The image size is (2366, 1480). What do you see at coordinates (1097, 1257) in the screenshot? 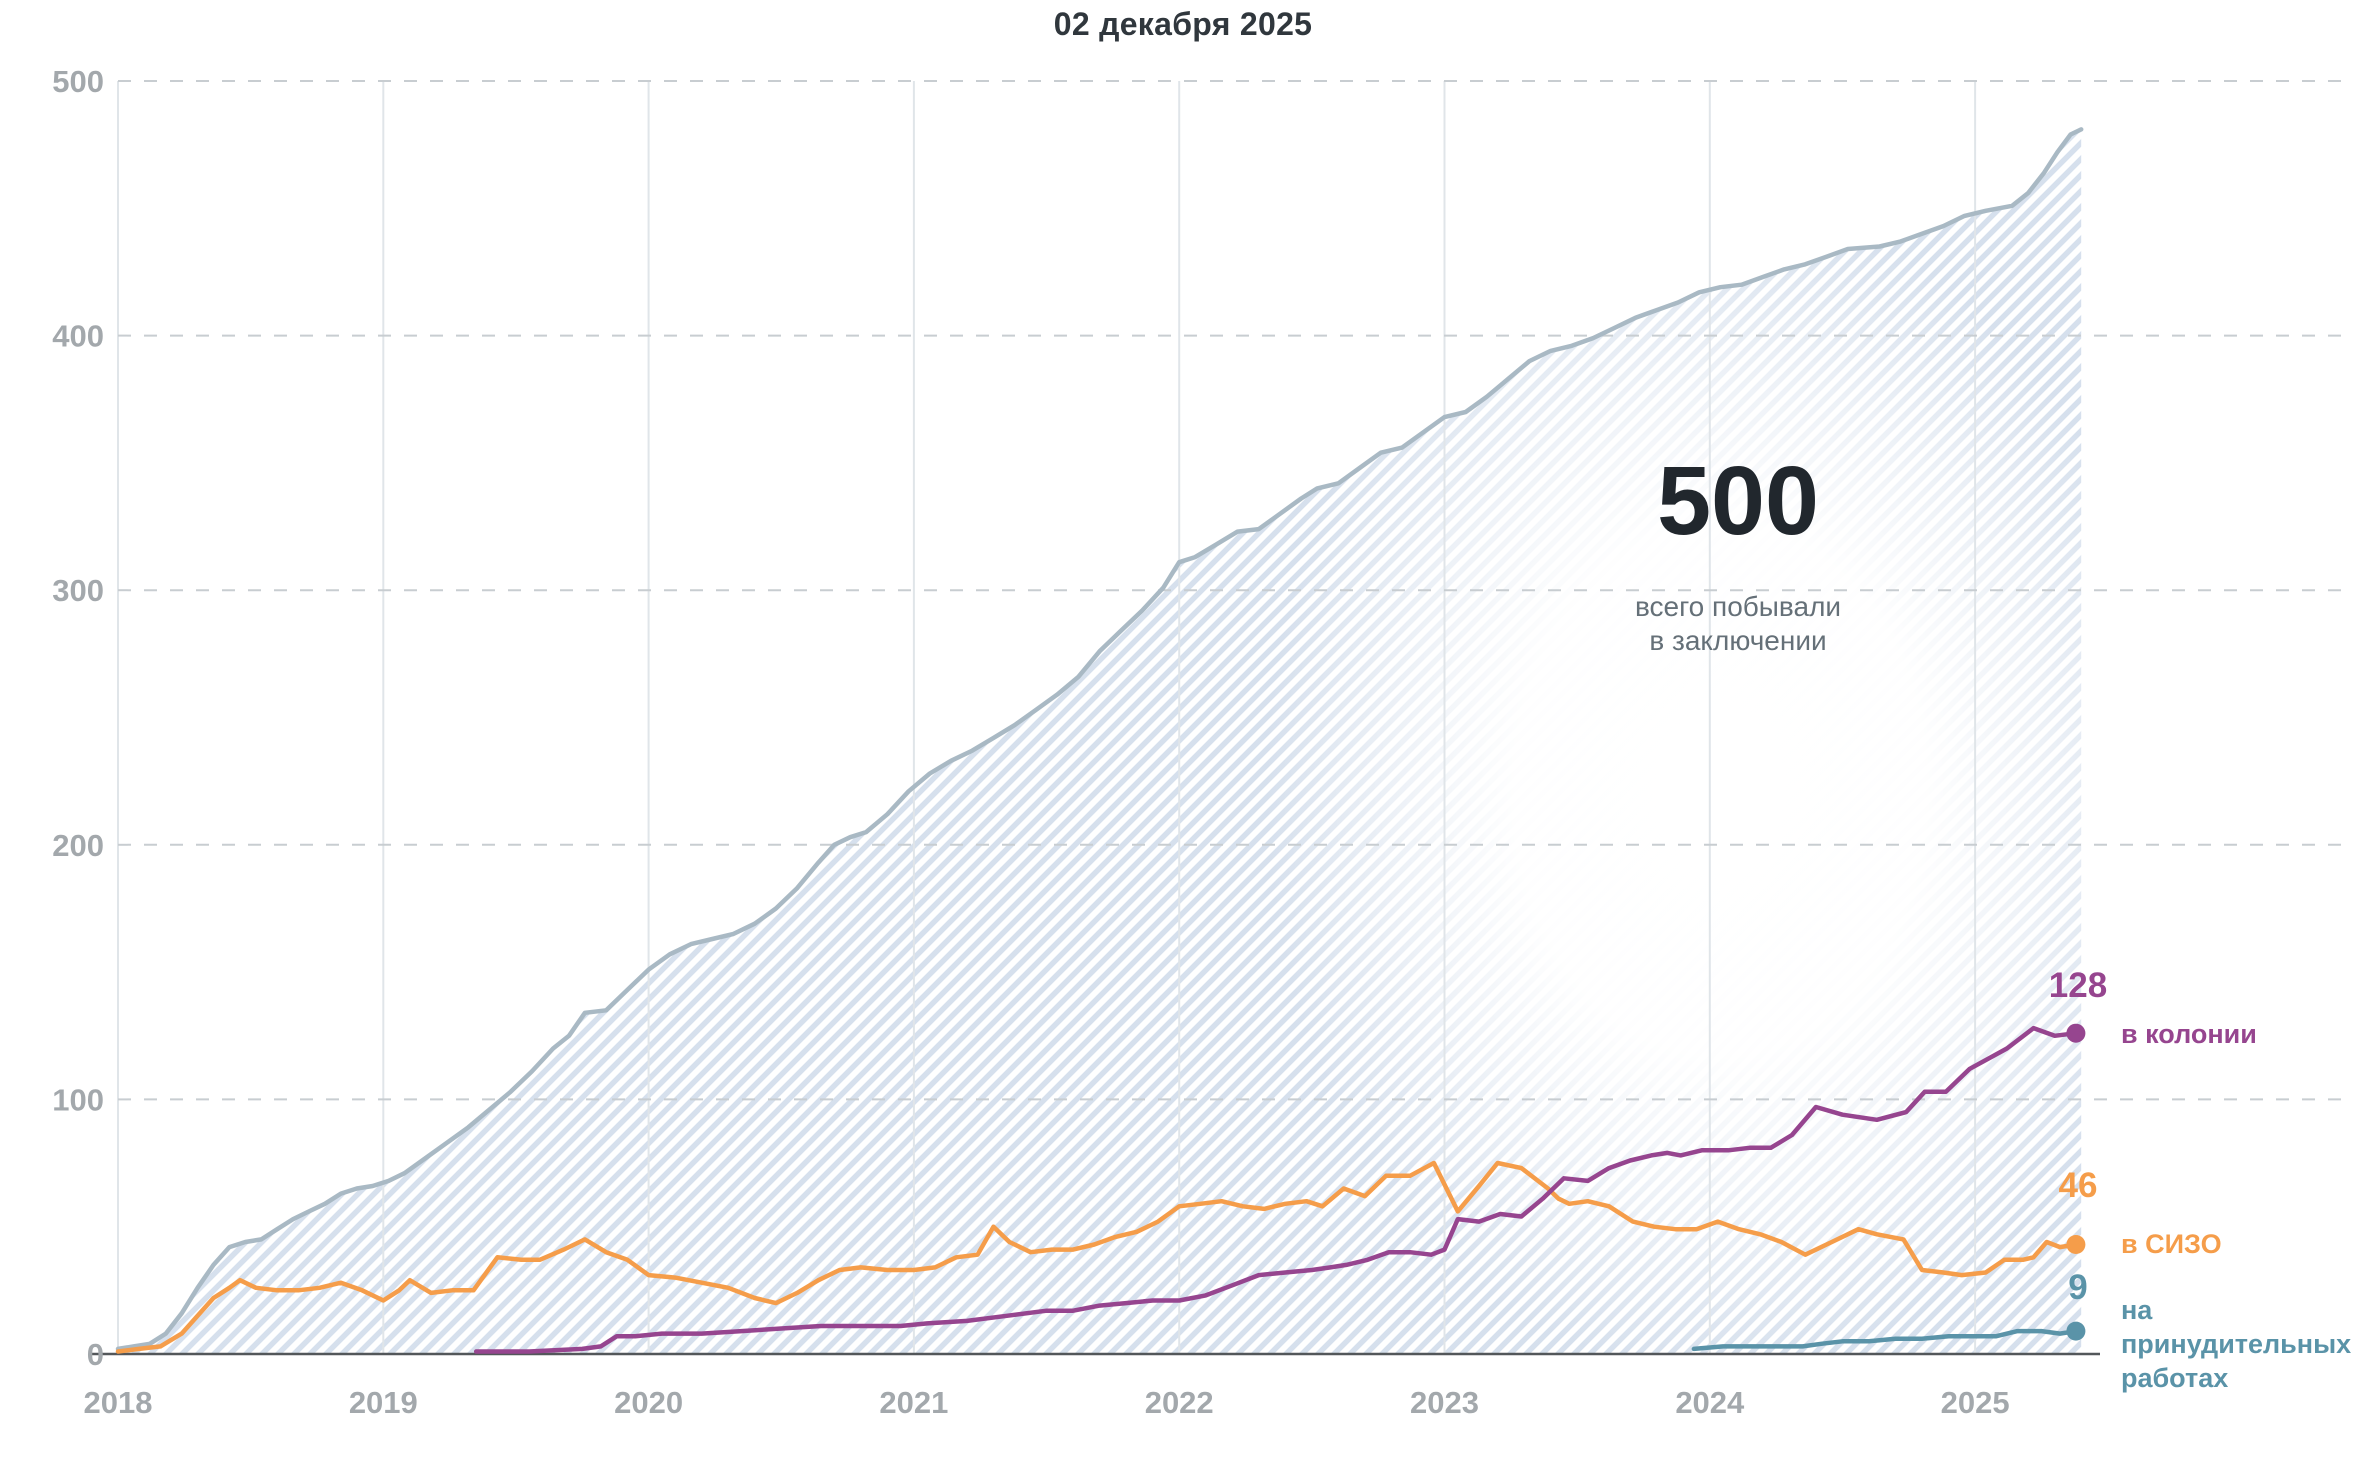
I see `sizo-line` at bounding box center [1097, 1257].